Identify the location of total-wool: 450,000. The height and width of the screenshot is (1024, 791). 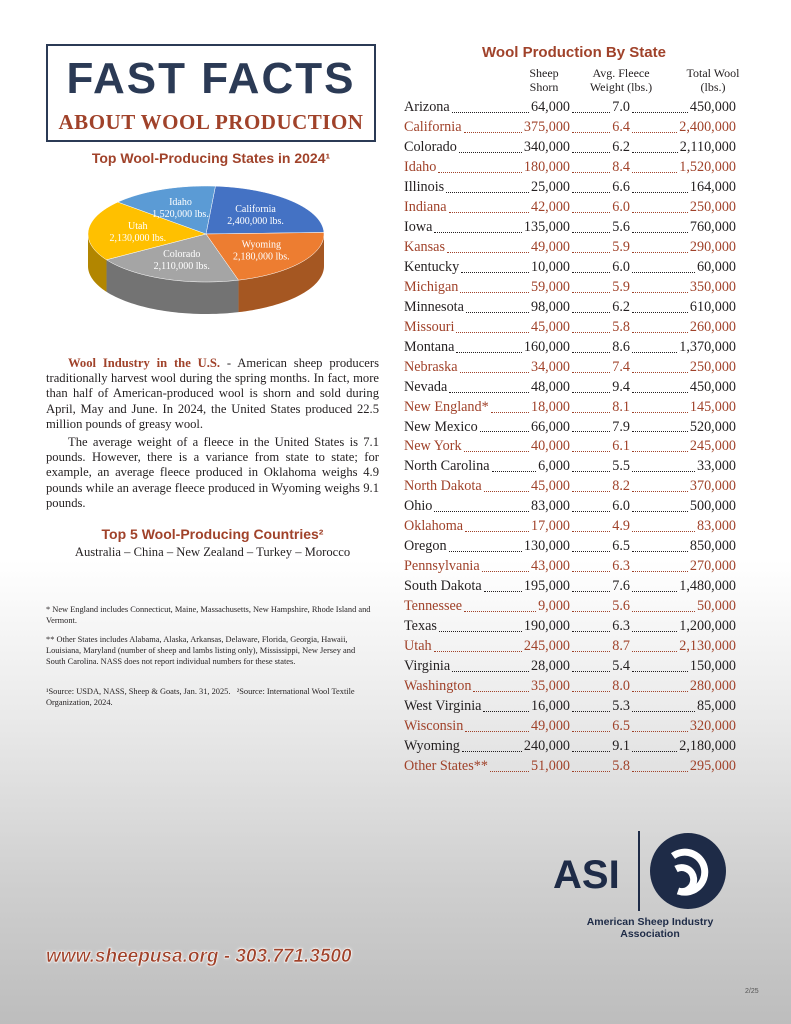
(712, 107).